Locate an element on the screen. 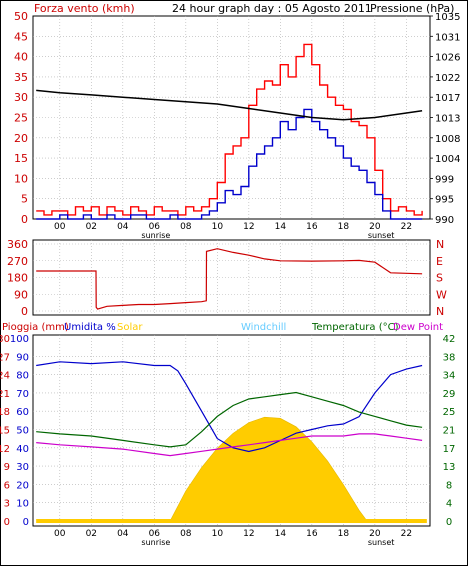  humidity-tick-label: 40 is located at coordinates (22, 449).